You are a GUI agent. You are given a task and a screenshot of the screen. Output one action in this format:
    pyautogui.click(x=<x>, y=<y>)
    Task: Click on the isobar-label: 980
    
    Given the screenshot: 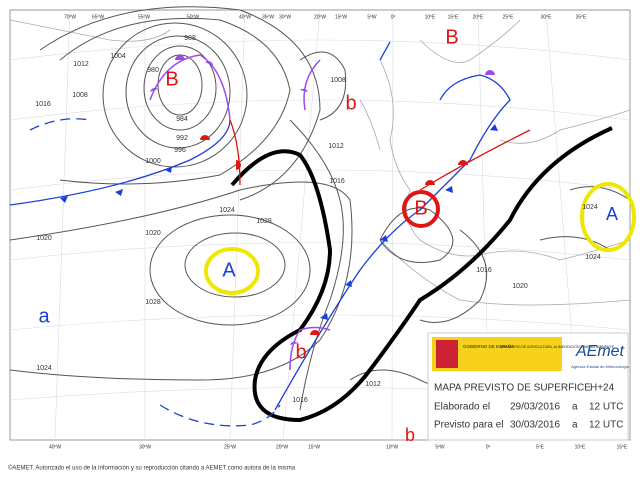 What is the action you would take?
    pyautogui.click(x=153, y=70)
    